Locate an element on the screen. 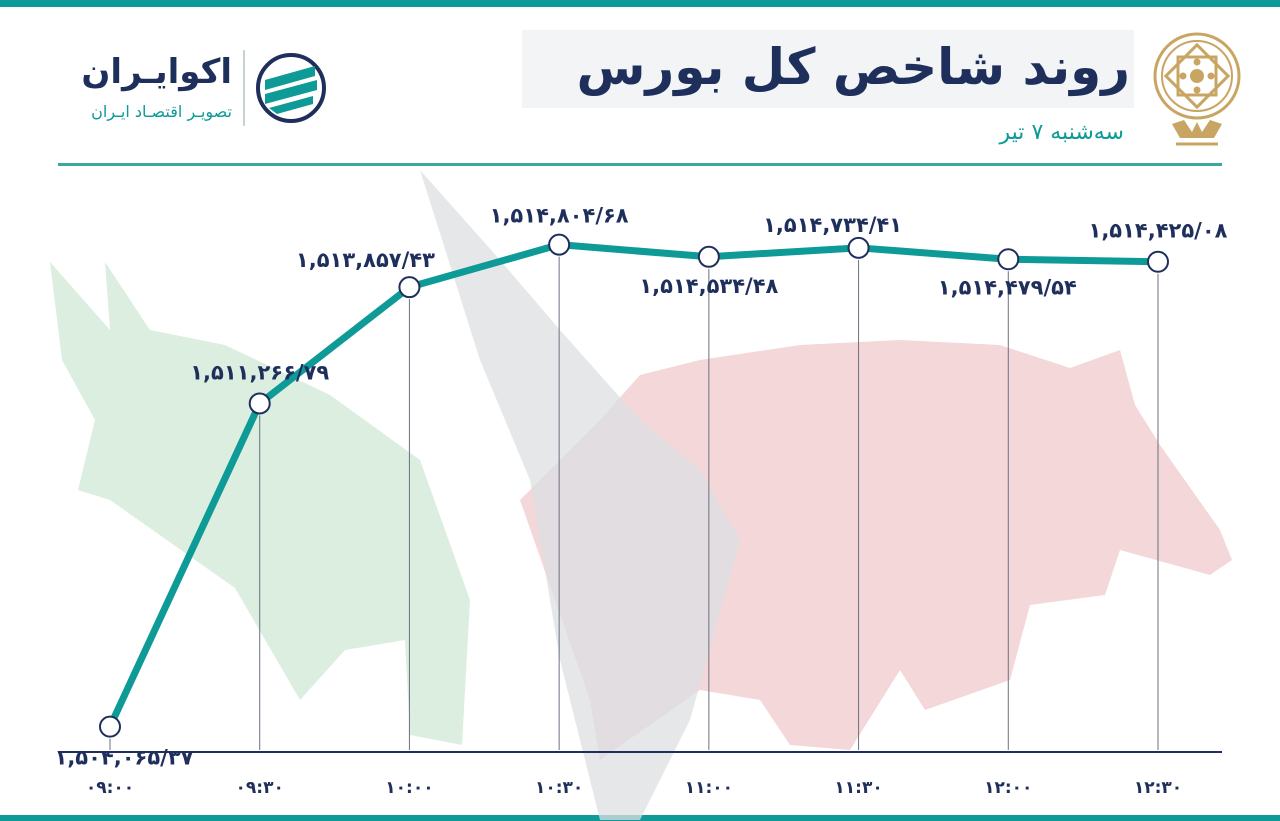 Image resolution: width=1280 pixels, height=821 pixels. data-label: ۱,۵۱۴,۴۲۵/۰۸ is located at coordinates (1158, 231).